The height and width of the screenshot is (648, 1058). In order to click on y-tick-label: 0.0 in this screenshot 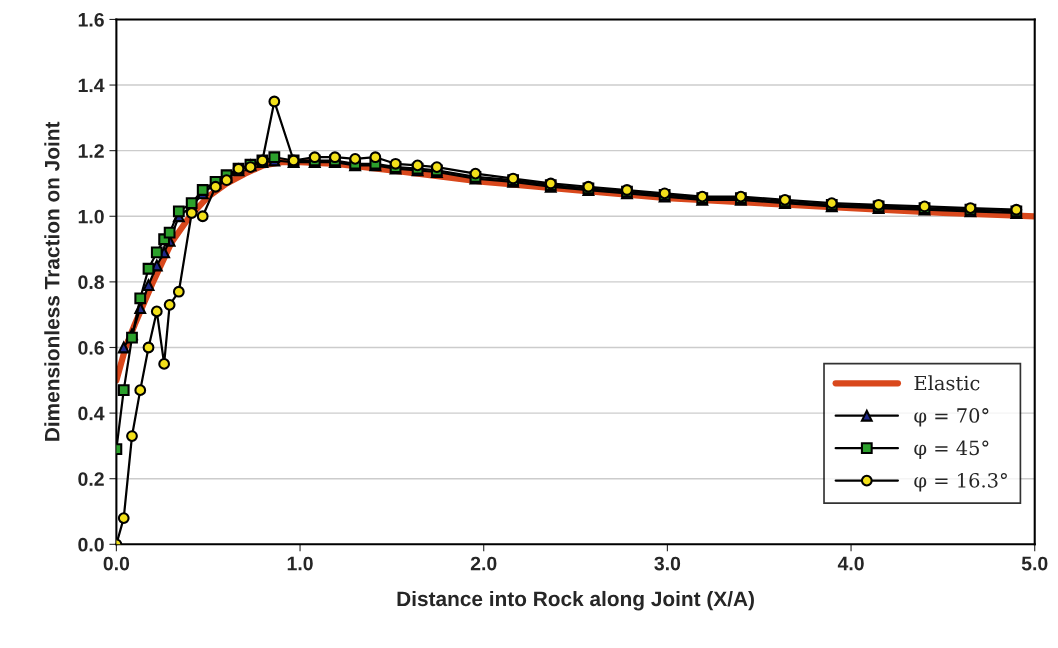, I will do `click(91, 544)`.